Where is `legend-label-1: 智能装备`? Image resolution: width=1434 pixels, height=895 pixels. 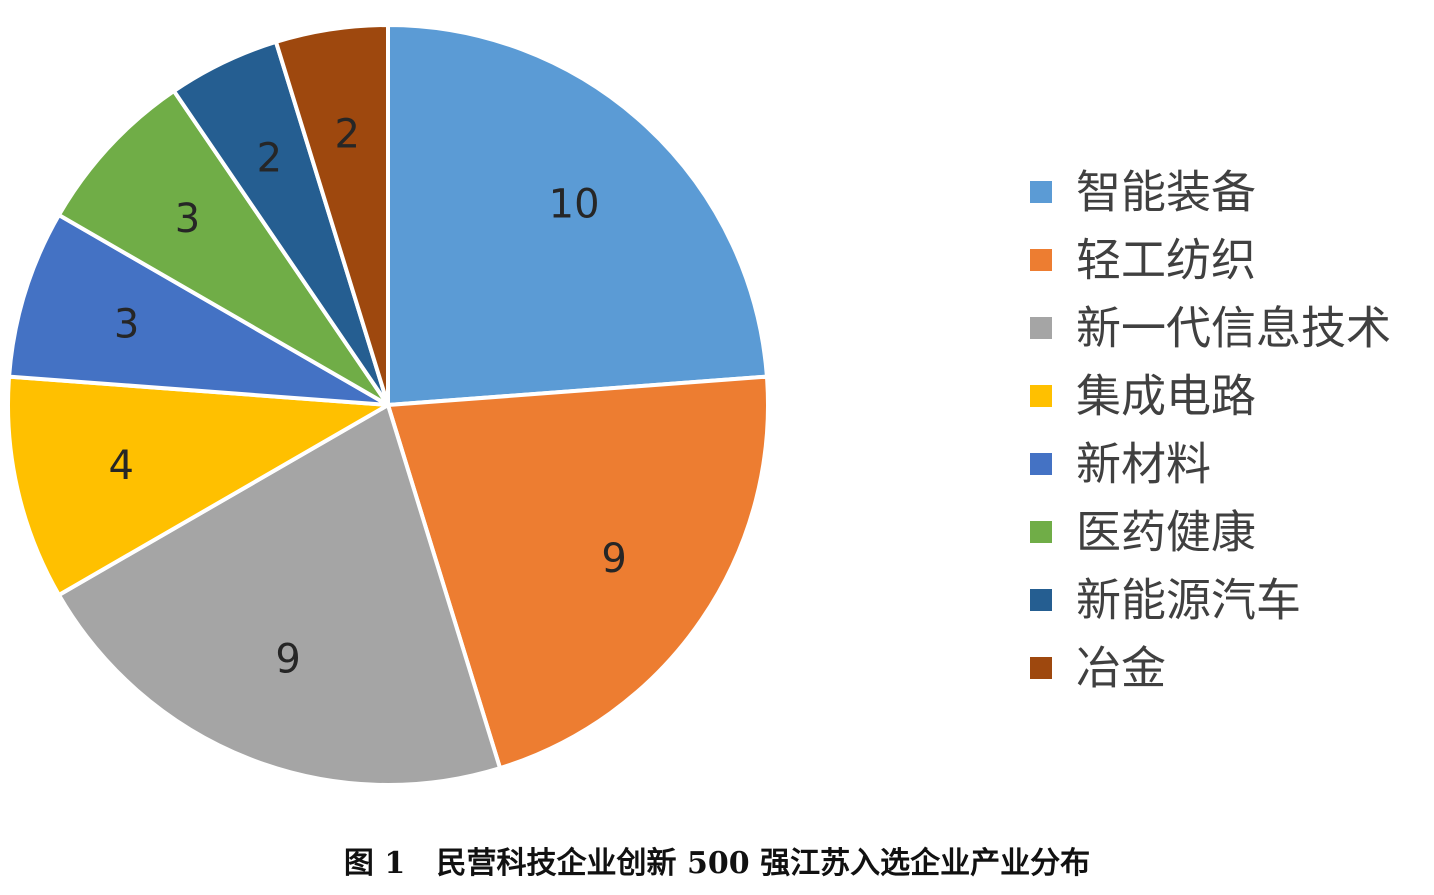 legend-label-1: 智能装备 is located at coordinates (1166, 192).